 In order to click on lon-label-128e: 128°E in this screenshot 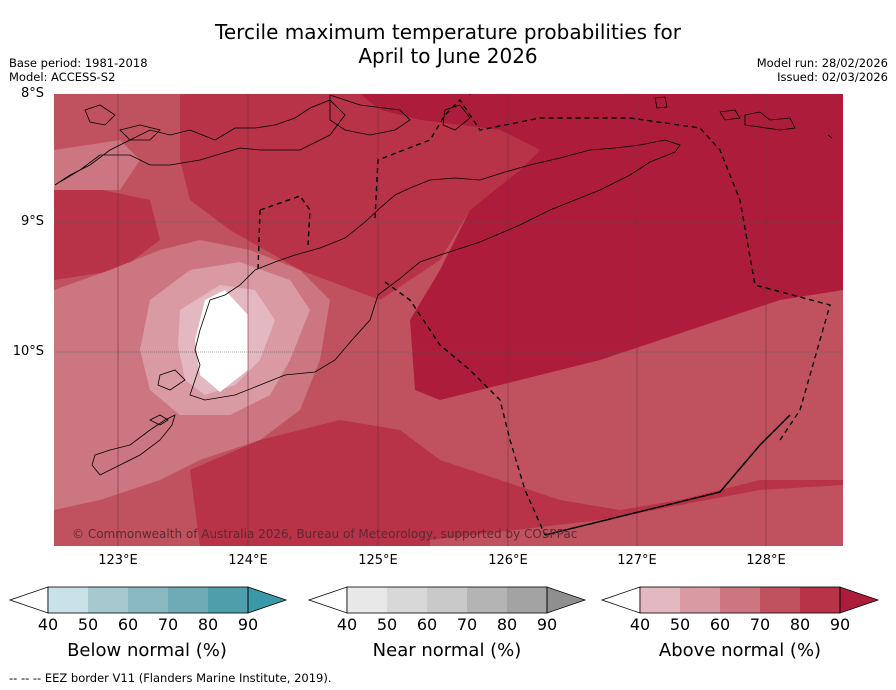, I will do `click(766, 560)`.